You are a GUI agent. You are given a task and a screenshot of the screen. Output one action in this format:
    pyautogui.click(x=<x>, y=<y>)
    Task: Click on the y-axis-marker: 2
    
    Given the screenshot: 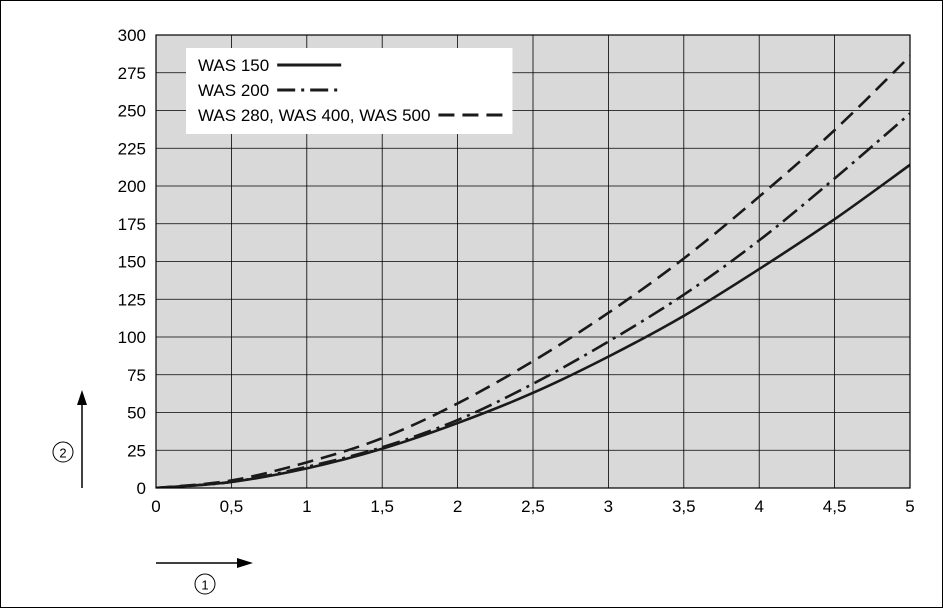 What is the action you would take?
    pyautogui.click(x=63, y=452)
    